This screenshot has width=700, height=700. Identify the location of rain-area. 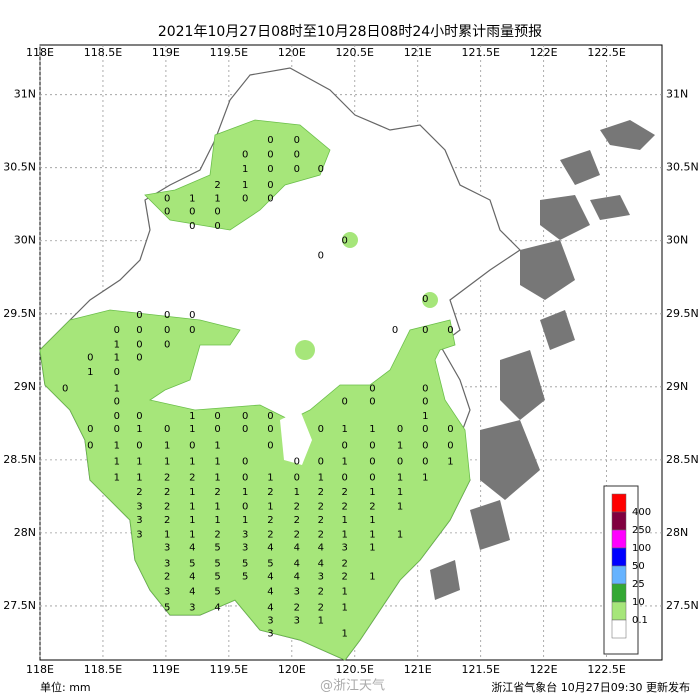
(305, 350).